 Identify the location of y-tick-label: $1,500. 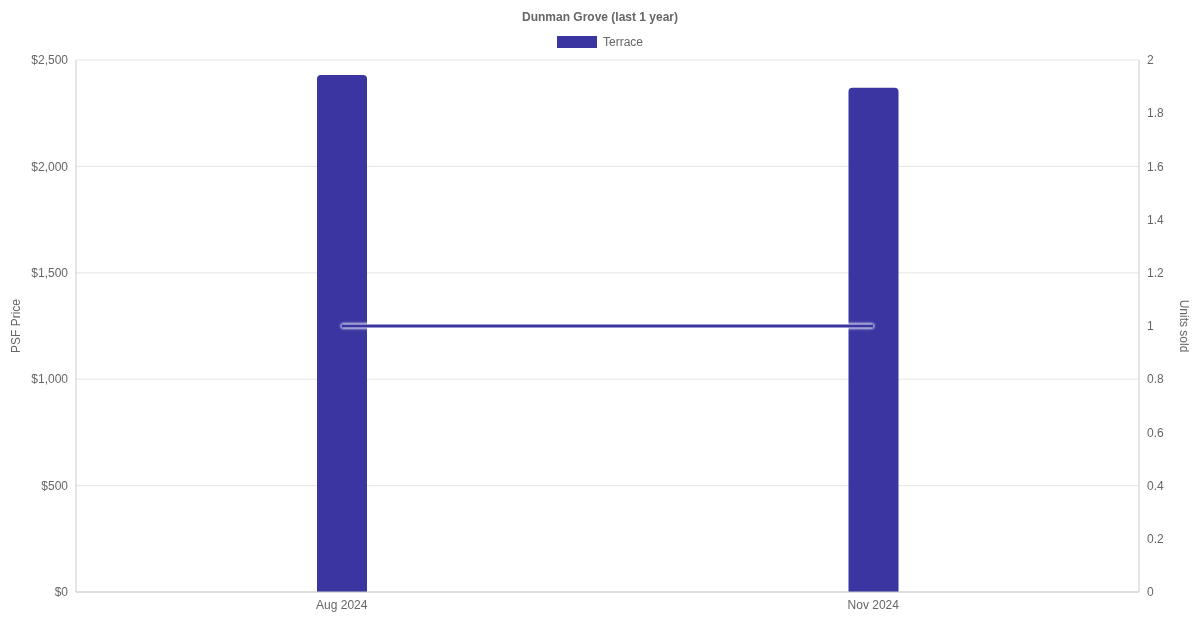
(50, 273).